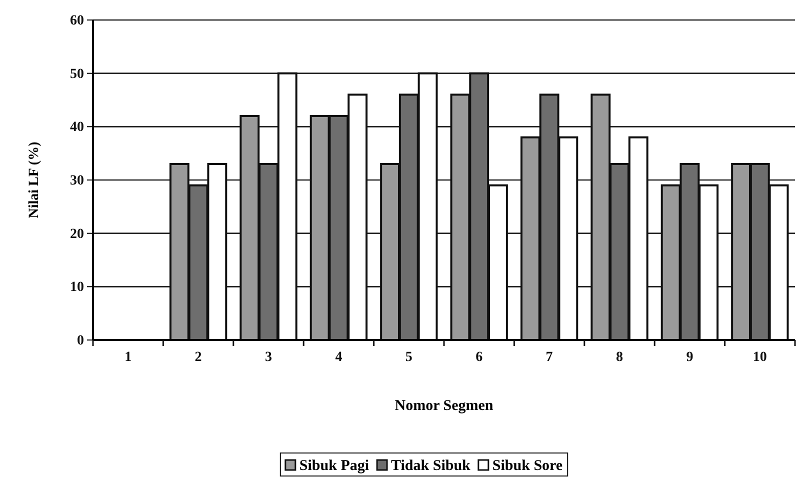  What do you see at coordinates (444, 406) in the screenshot?
I see `x-axis-title: Nomor Segmen` at bounding box center [444, 406].